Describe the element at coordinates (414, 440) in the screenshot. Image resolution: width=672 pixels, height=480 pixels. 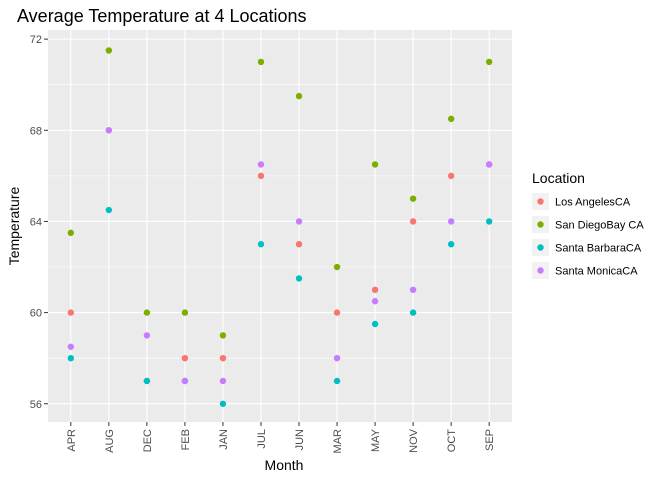
I see `x-tick-label: NOV` at that location.